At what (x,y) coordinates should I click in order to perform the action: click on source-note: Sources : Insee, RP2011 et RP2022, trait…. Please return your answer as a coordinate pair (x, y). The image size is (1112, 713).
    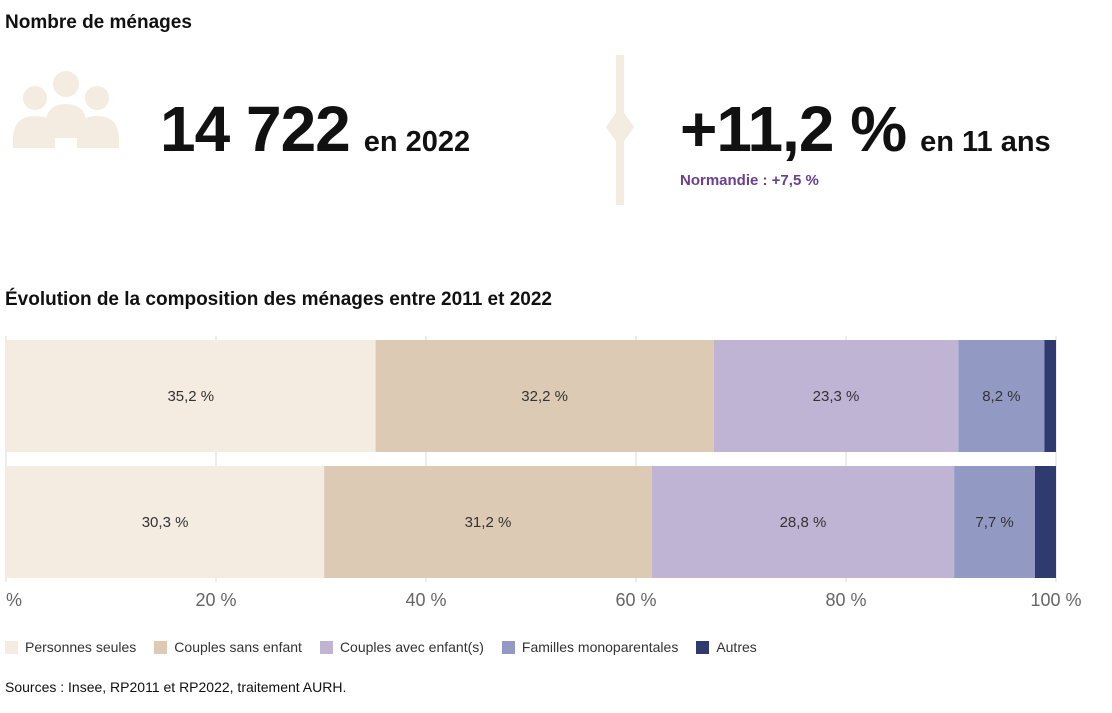
    Looking at the image, I should click on (176, 687).